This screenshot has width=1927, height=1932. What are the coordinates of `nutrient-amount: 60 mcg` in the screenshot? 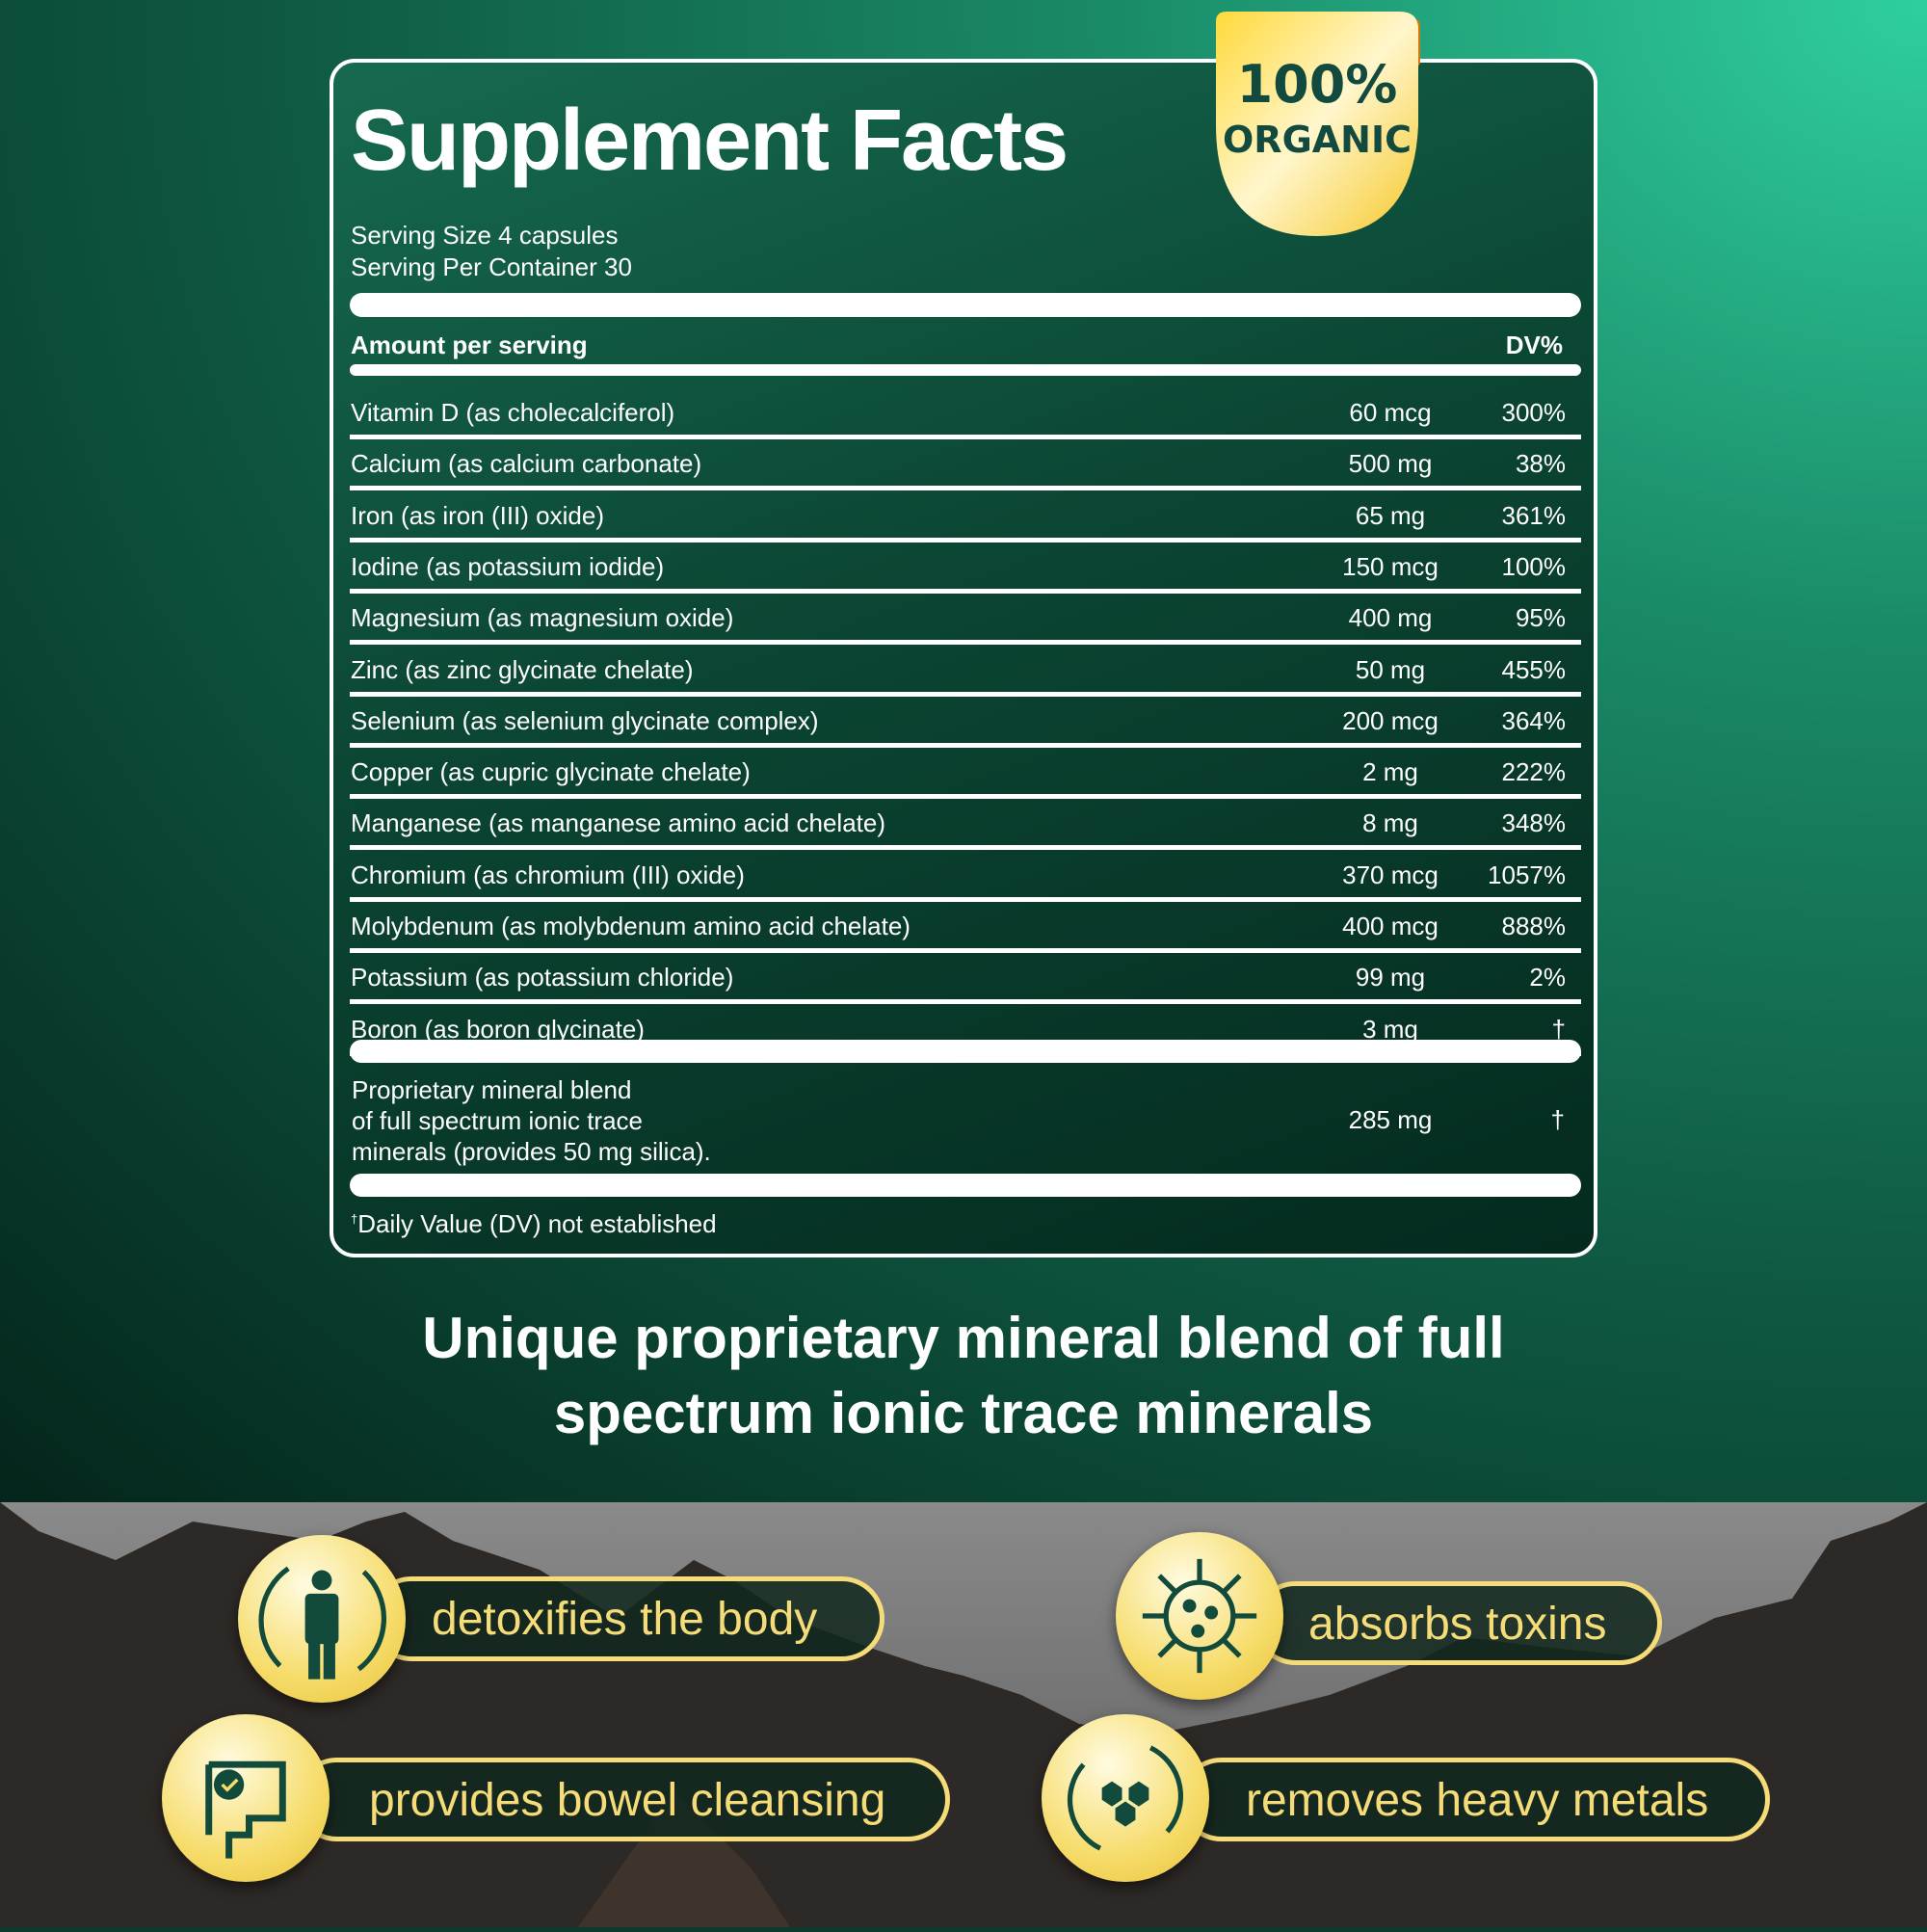 It's located at (1391, 412).